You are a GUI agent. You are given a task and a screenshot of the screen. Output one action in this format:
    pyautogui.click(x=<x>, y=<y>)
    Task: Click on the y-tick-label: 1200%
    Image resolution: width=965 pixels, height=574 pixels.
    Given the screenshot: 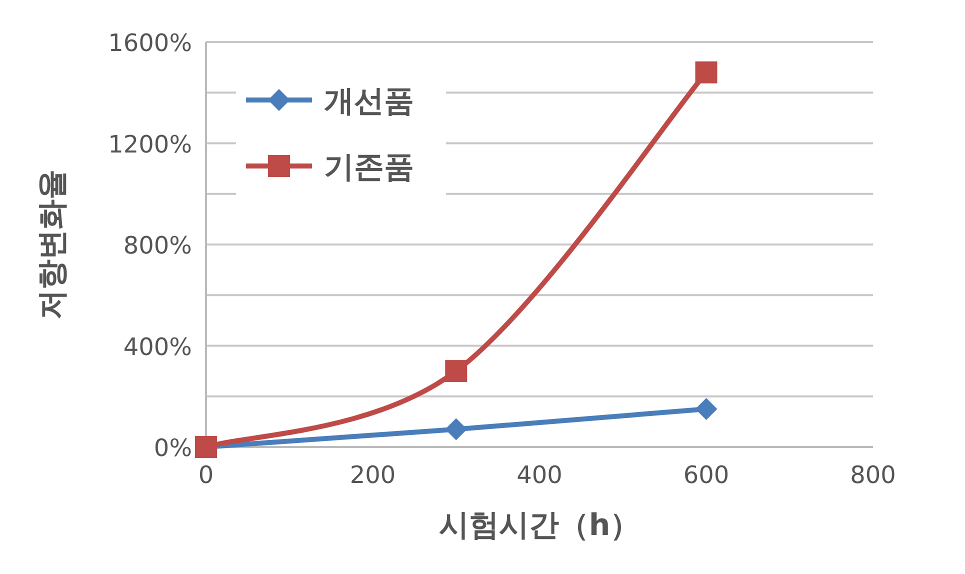 What is the action you would take?
    pyautogui.click(x=150, y=144)
    